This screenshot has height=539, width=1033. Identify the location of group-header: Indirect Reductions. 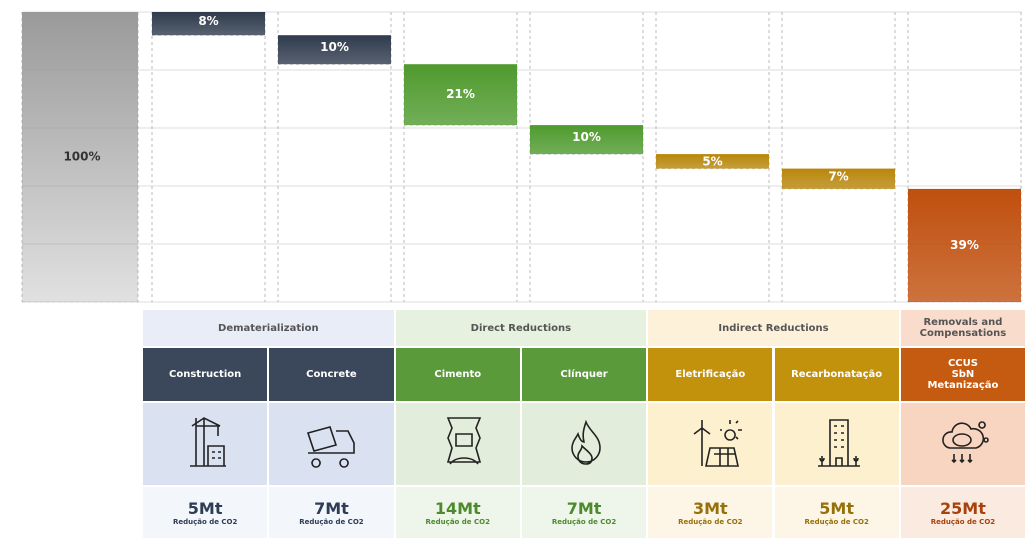
(773, 328).